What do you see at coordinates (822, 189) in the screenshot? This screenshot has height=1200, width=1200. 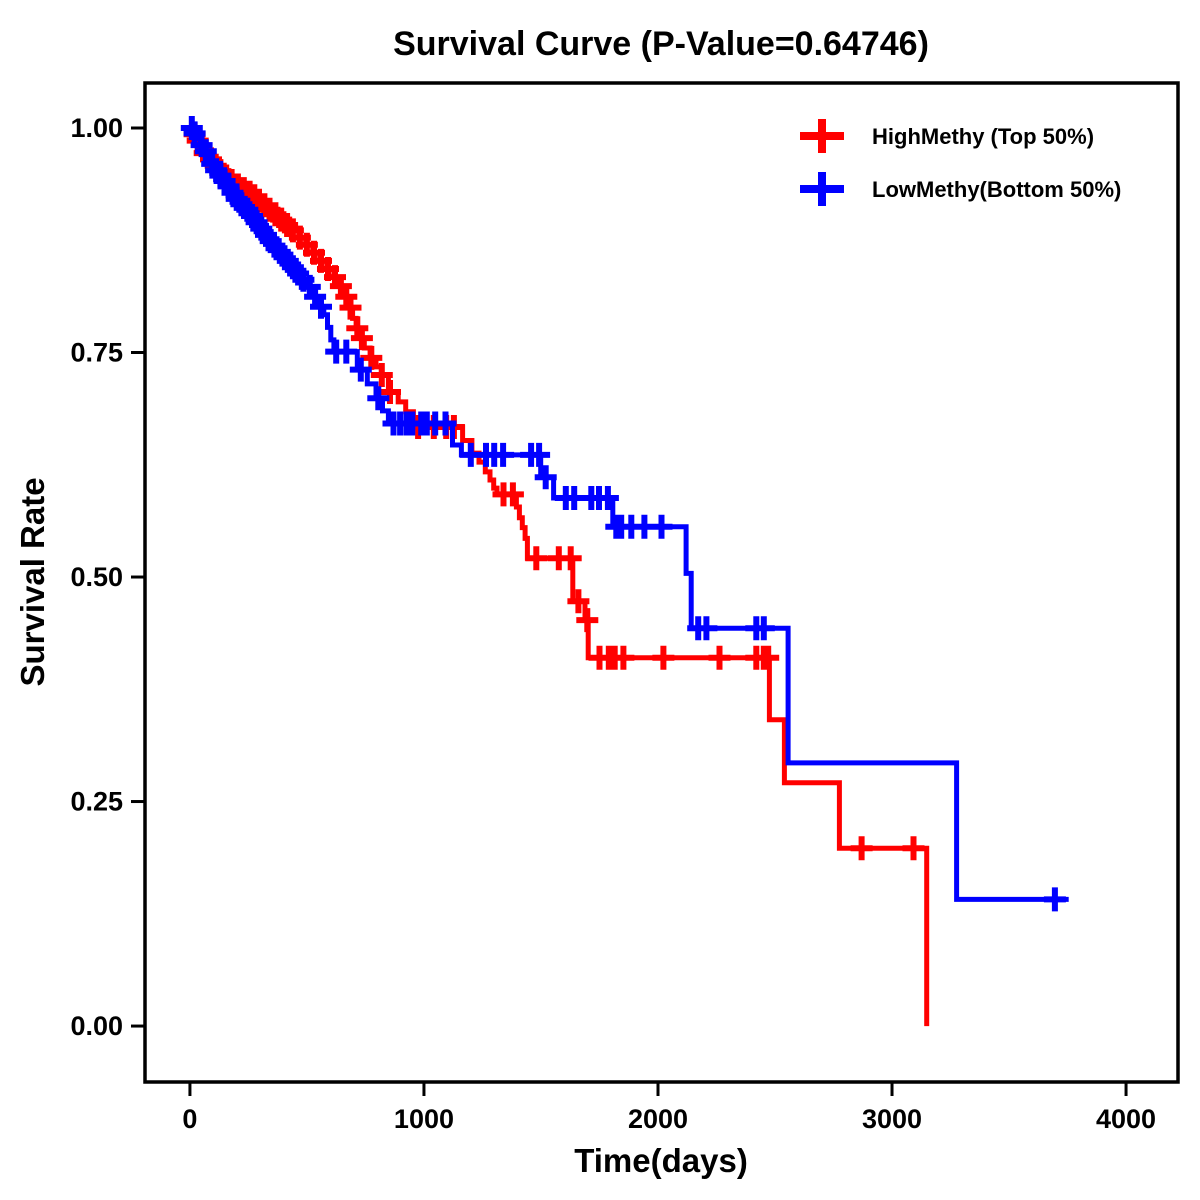 I see `legend-marker-lowmethy-plus-icon` at bounding box center [822, 189].